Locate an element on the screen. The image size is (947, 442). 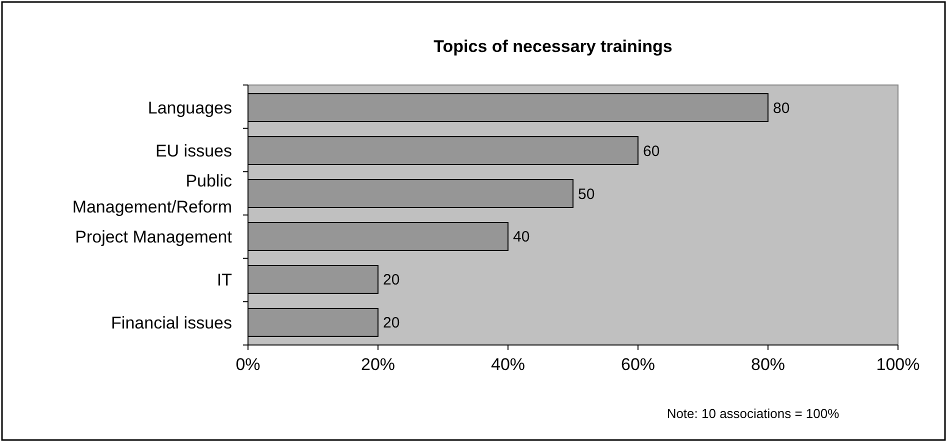
data-label: 50 is located at coordinates (586, 194).